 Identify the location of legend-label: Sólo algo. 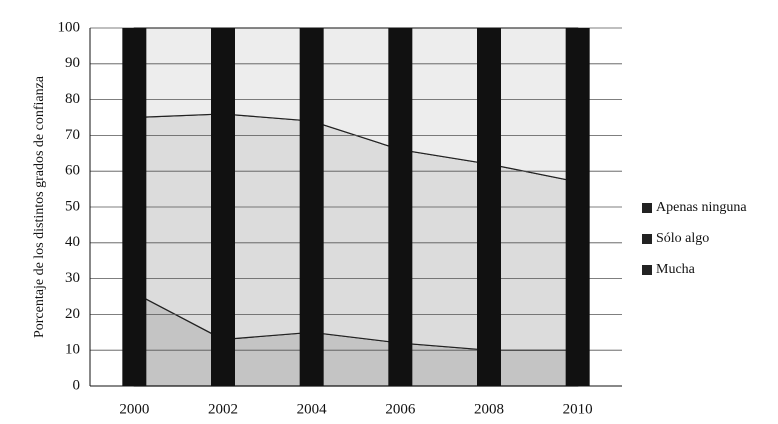
(682, 238).